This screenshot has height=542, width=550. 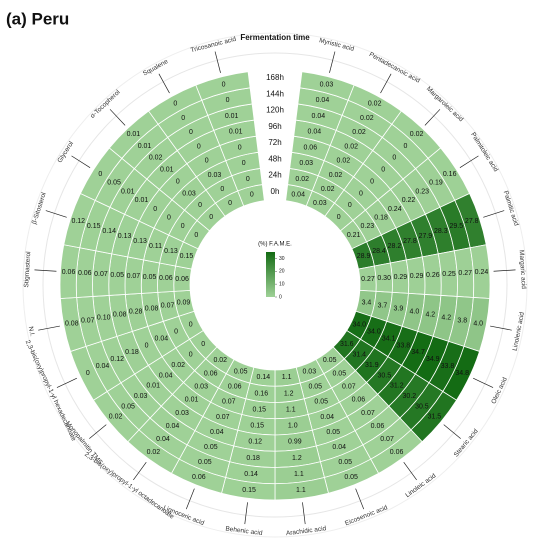 I want to click on cell-value: 34.1, so click(x=389, y=338).